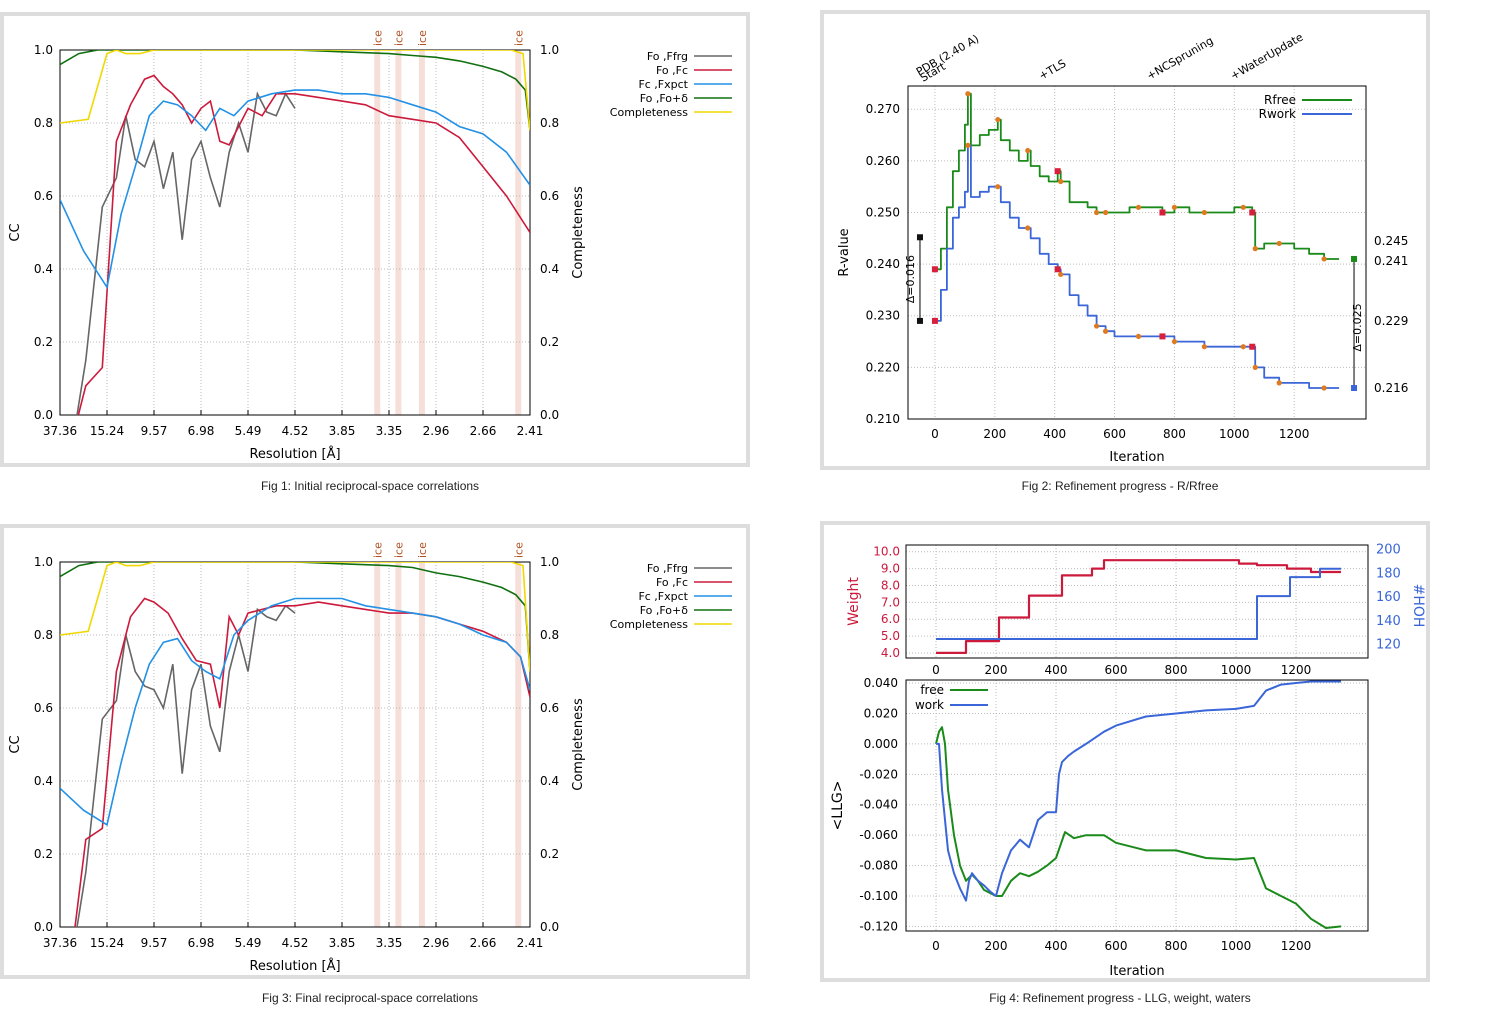 Image resolution: width=1500 pixels, height=1024 pixels. What do you see at coordinates (549, 196) in the screenshot?
I see `fig1-y2tick-label-3: 0.6` at bounding box center [549, 196].